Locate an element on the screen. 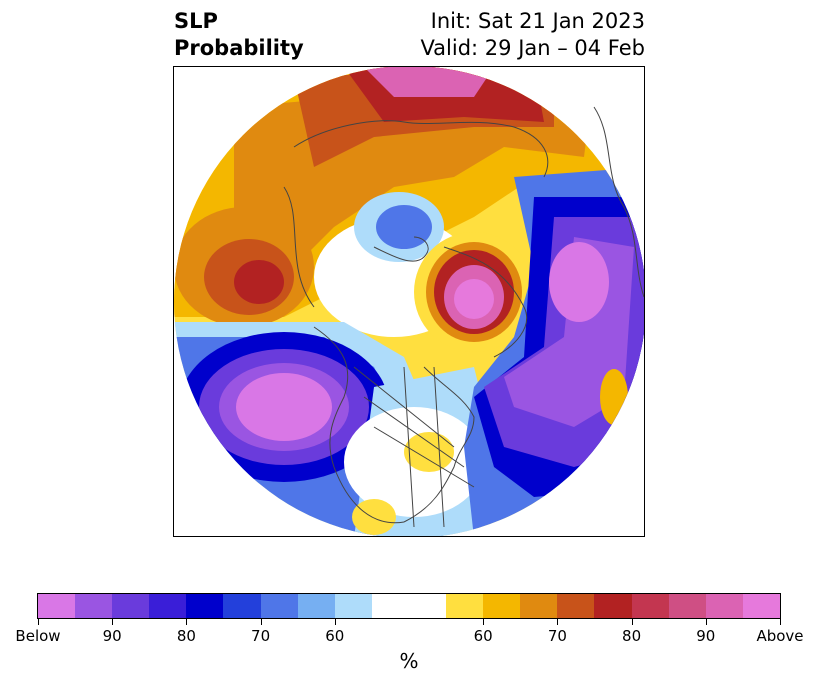  above-mexico is located at coordinates (374, 517).